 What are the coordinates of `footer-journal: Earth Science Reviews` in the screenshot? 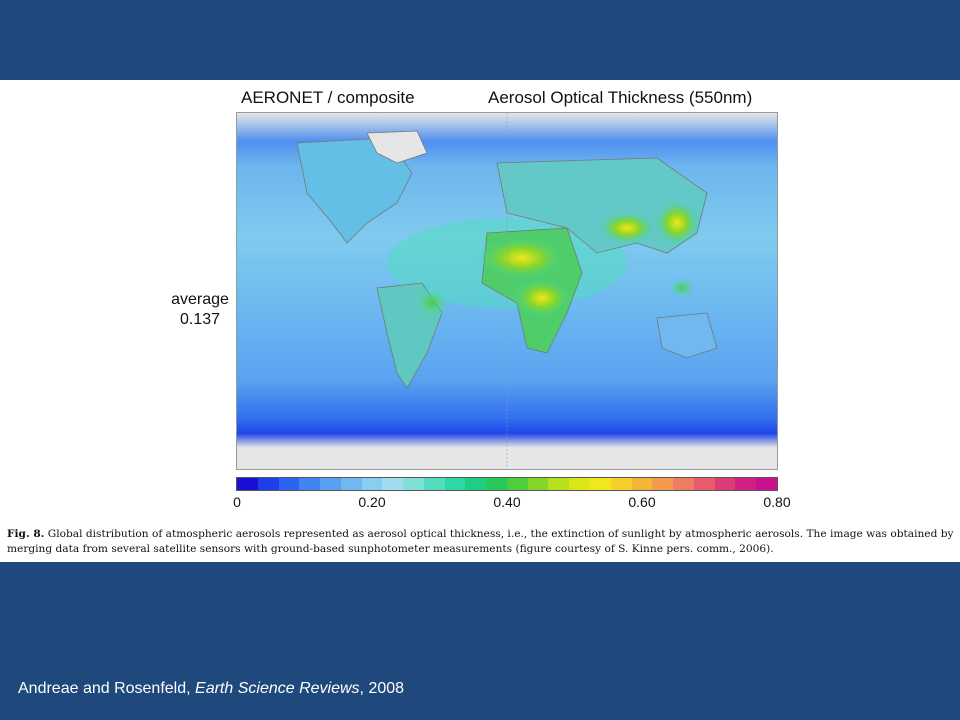 It's located at (277, 688).